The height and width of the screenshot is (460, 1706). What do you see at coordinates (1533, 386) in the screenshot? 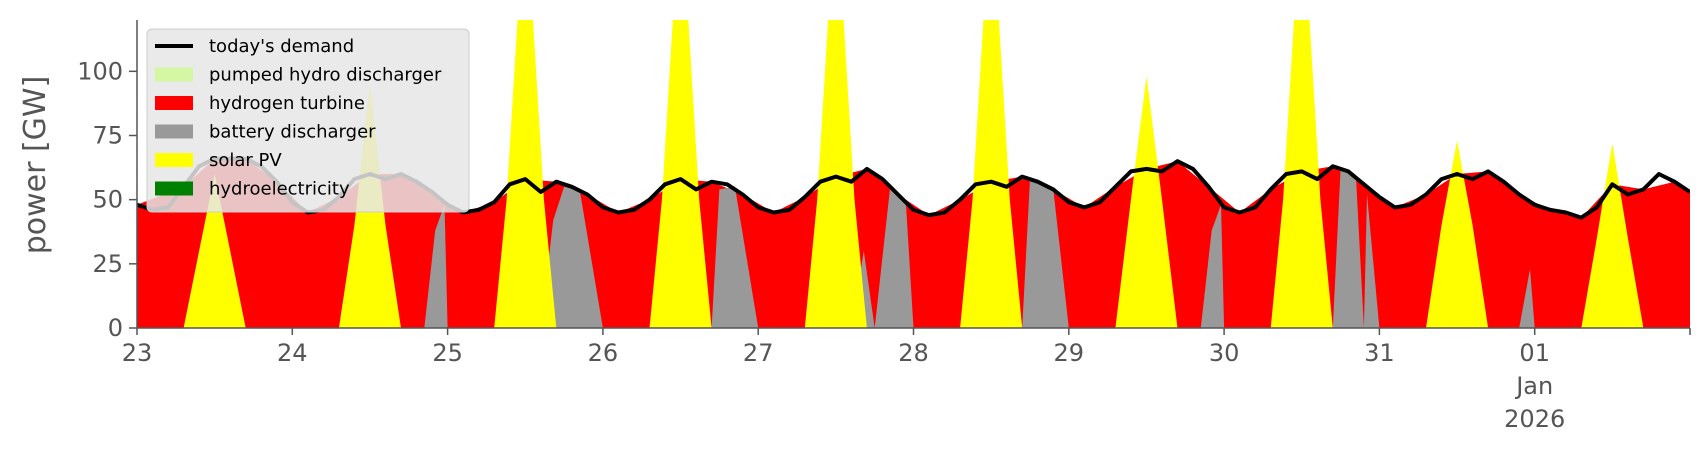
I see `x-tick-sublabel: Jan` at bounding box center [1533, 386].